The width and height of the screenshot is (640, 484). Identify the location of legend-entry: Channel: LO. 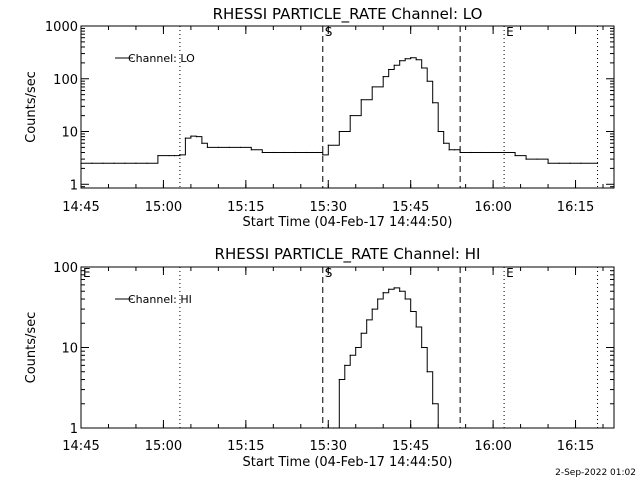
(161, 58).